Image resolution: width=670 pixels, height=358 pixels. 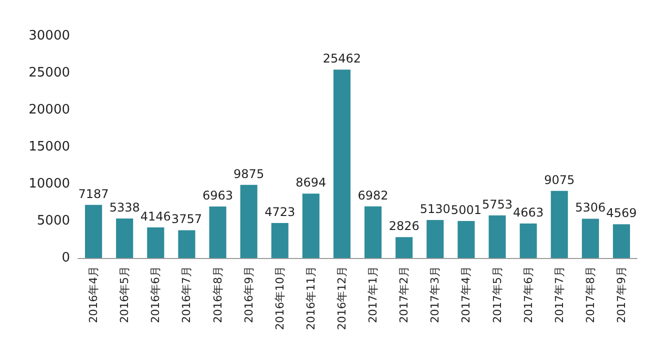 What do you see at coordinates (528, 212) in the screenshot?
I see `data-label: 4663` at bounding box center [528, 212].